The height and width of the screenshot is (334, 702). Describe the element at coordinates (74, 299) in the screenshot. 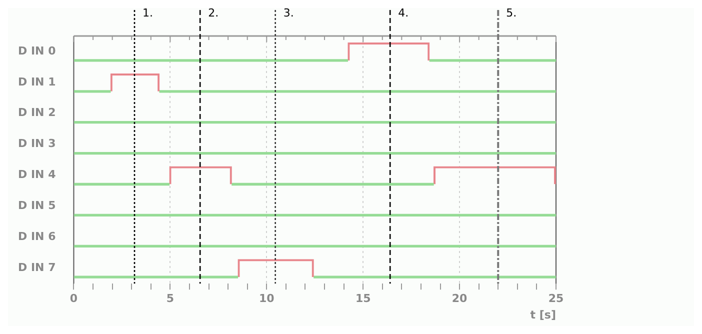

I see `x-tick-label: 0` at that location.